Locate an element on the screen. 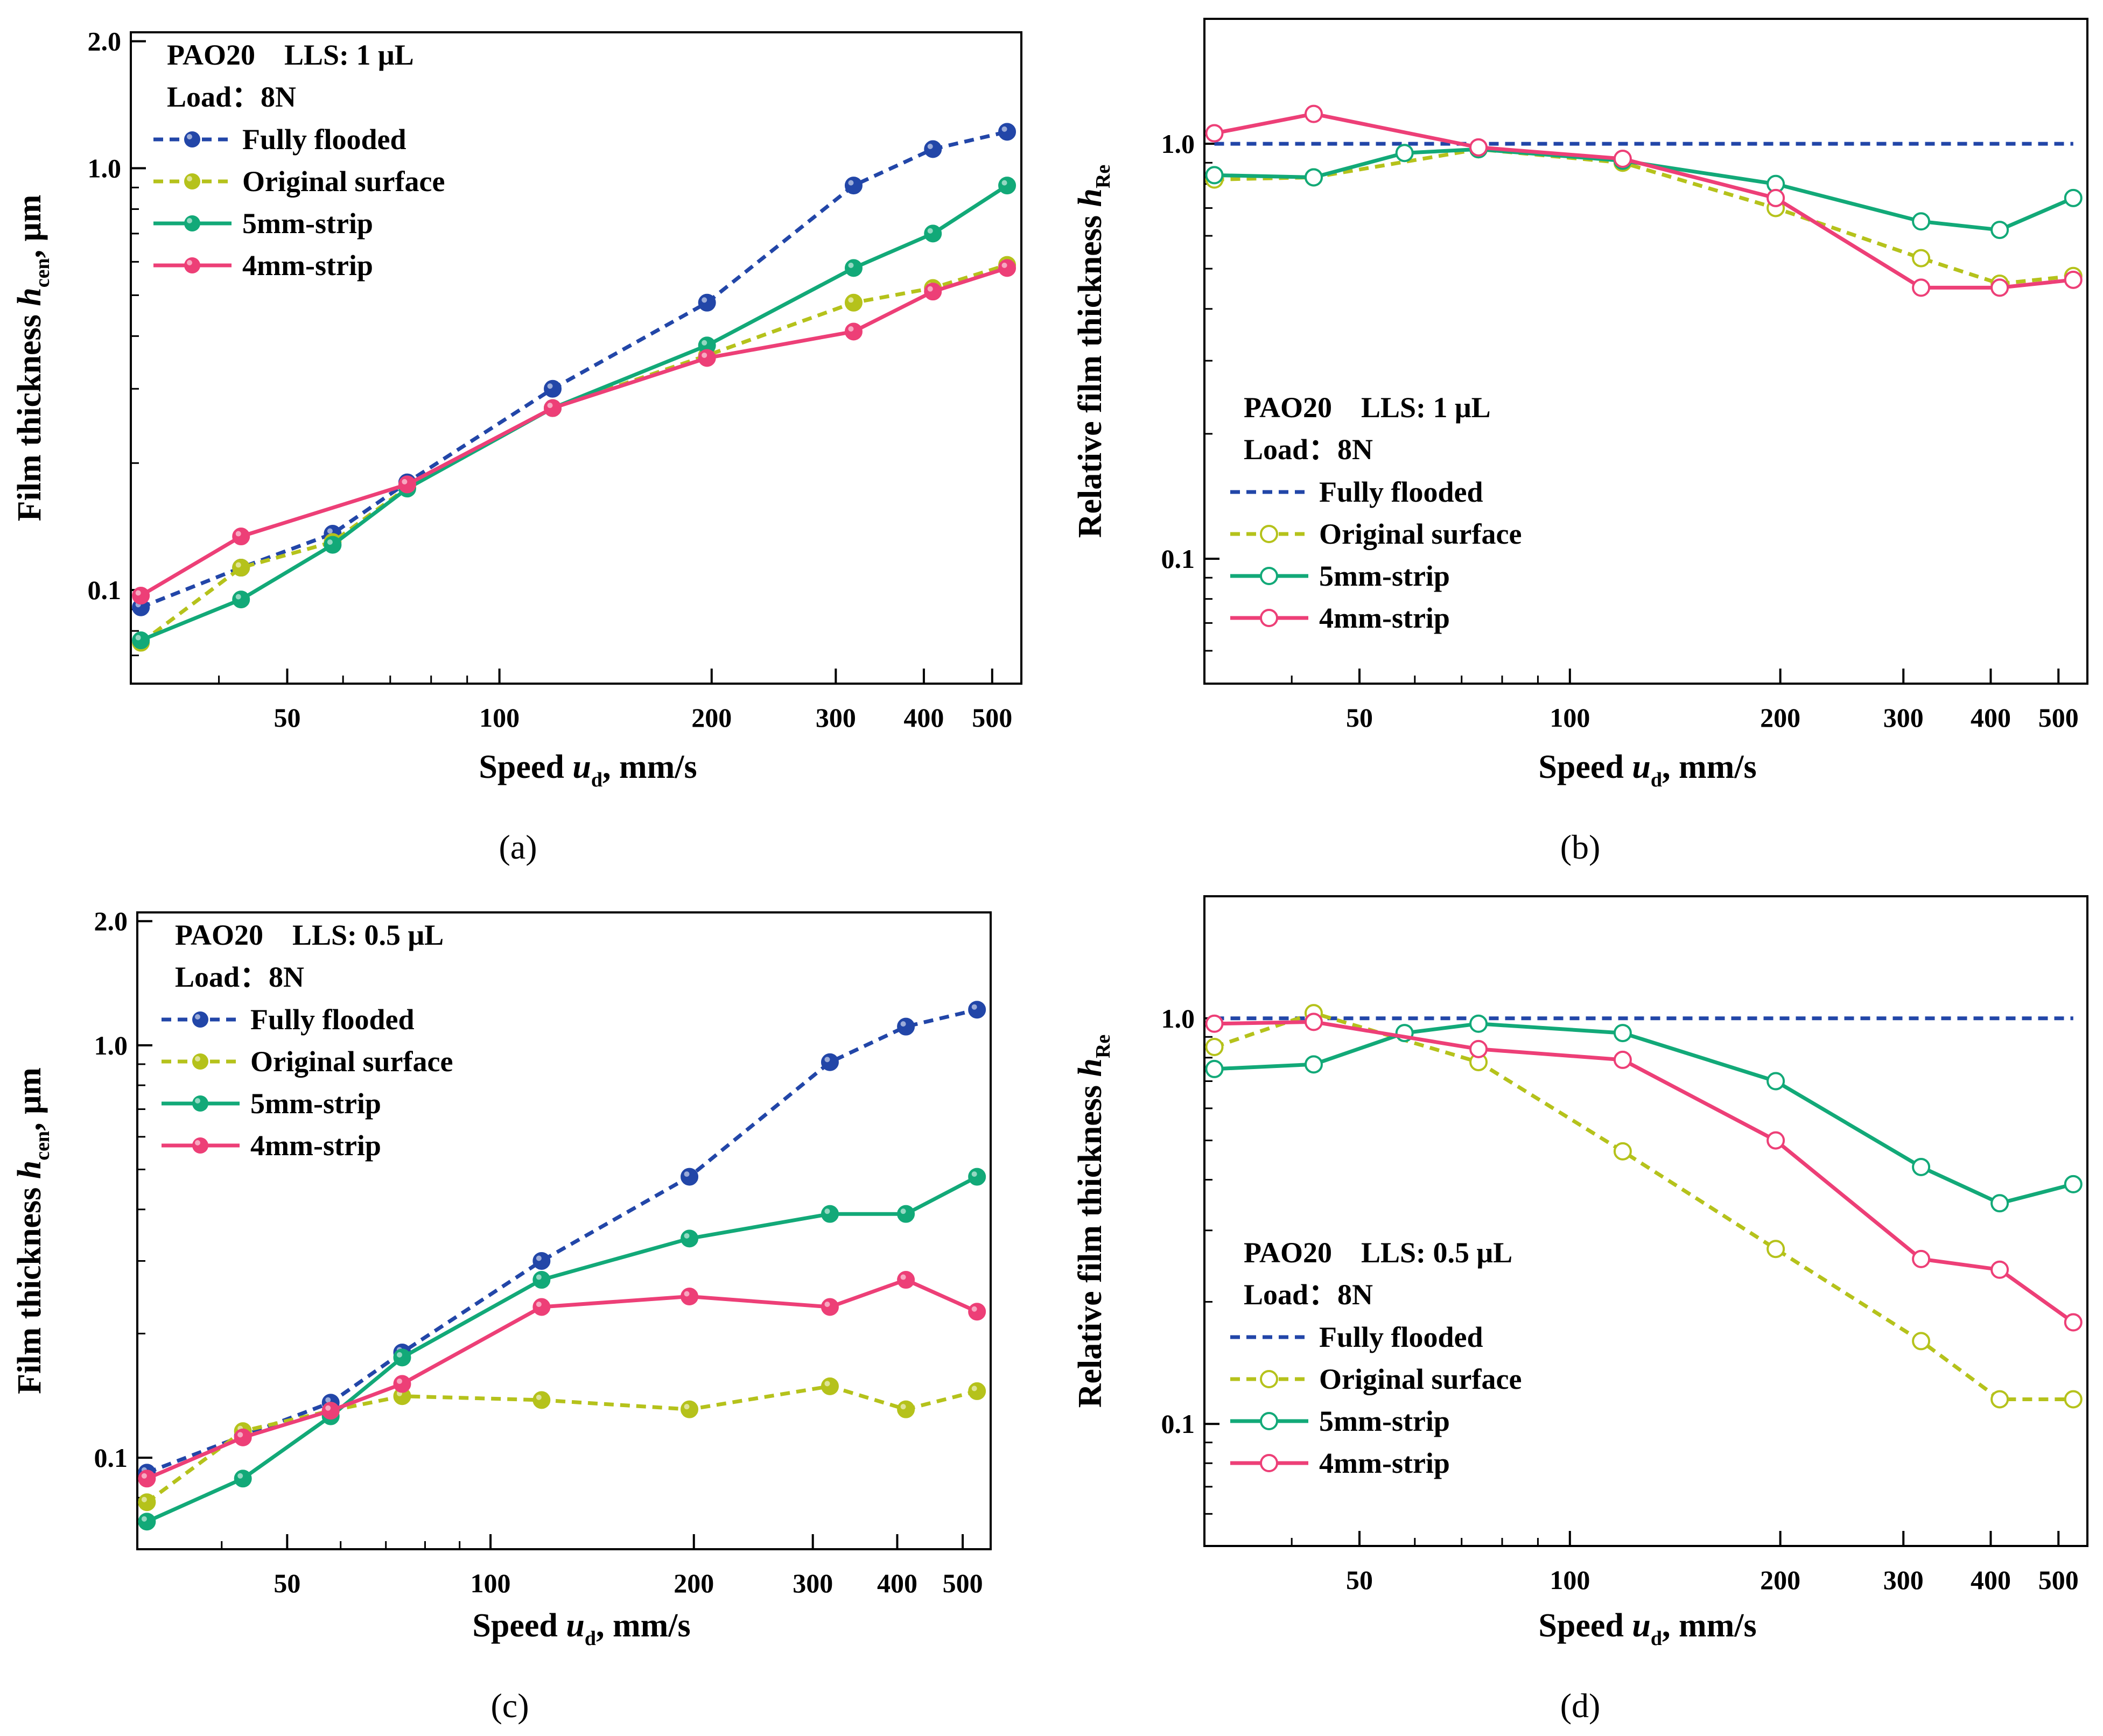  x-tick-label: 400 is located at coordinates (1991, 717).